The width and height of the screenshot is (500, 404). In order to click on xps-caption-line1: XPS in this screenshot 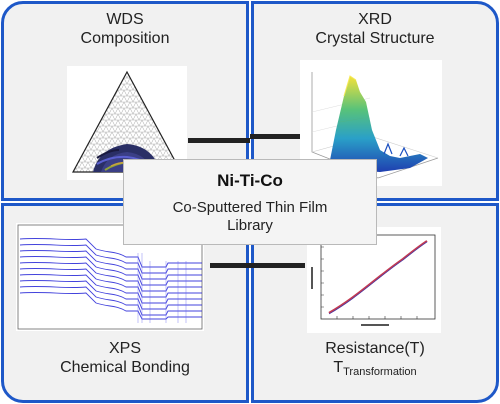, I will do `click(124, 348)`.